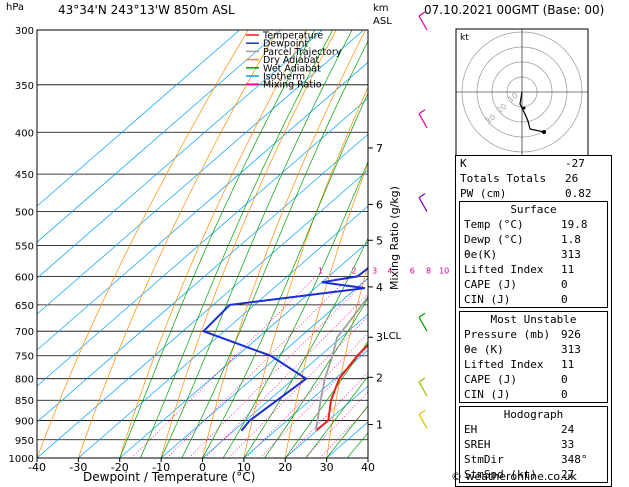 The height and width of the screenshot is (487, 629). What do you see at coordinates (582, 379) in the screenshot?
I see `mu-cape-value: 0` at bounding box center [582, 379].